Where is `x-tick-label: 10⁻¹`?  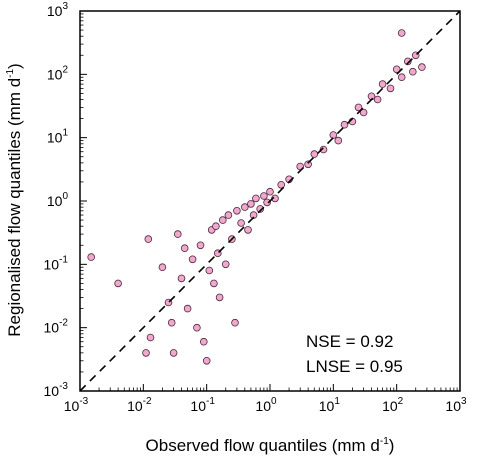
x-tick-label: 10⁻¹ is located at coordinates (202, 405).